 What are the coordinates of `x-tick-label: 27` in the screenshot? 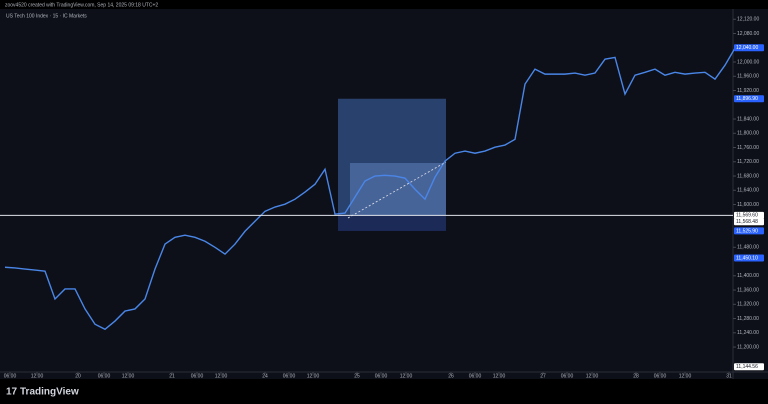 It's located at (543, 376).